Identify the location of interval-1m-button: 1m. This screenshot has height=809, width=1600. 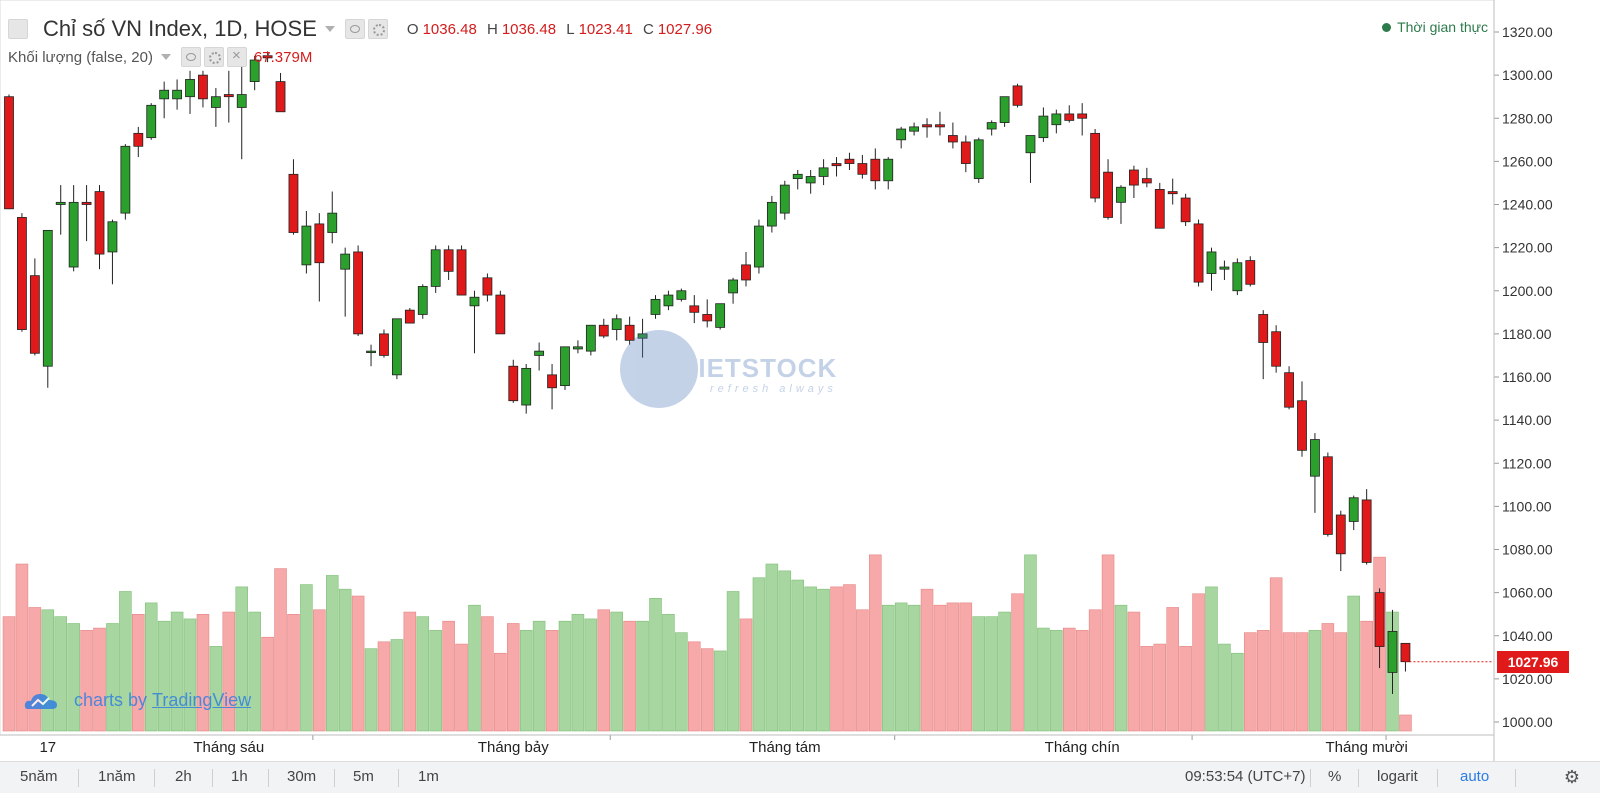
(428, 776).